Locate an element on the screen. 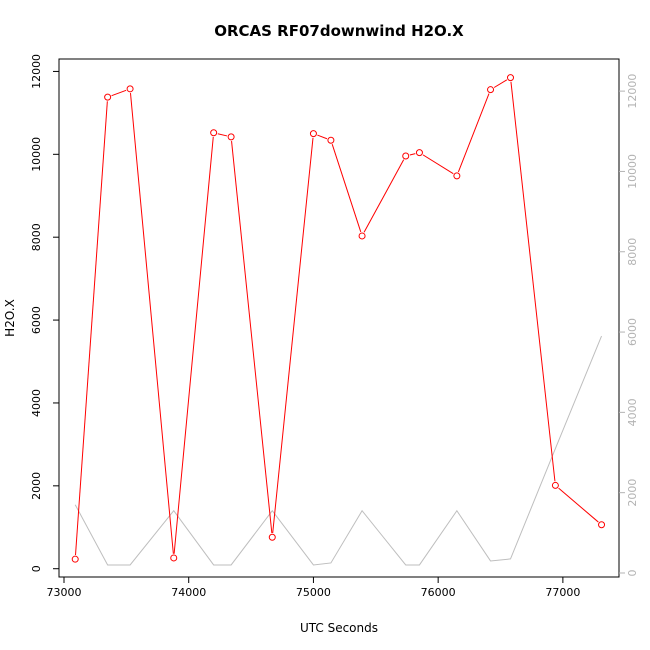 The height and width of the screenshot is (650, 650). y-tick-label: 4000 is located at coordinates (36, 403).